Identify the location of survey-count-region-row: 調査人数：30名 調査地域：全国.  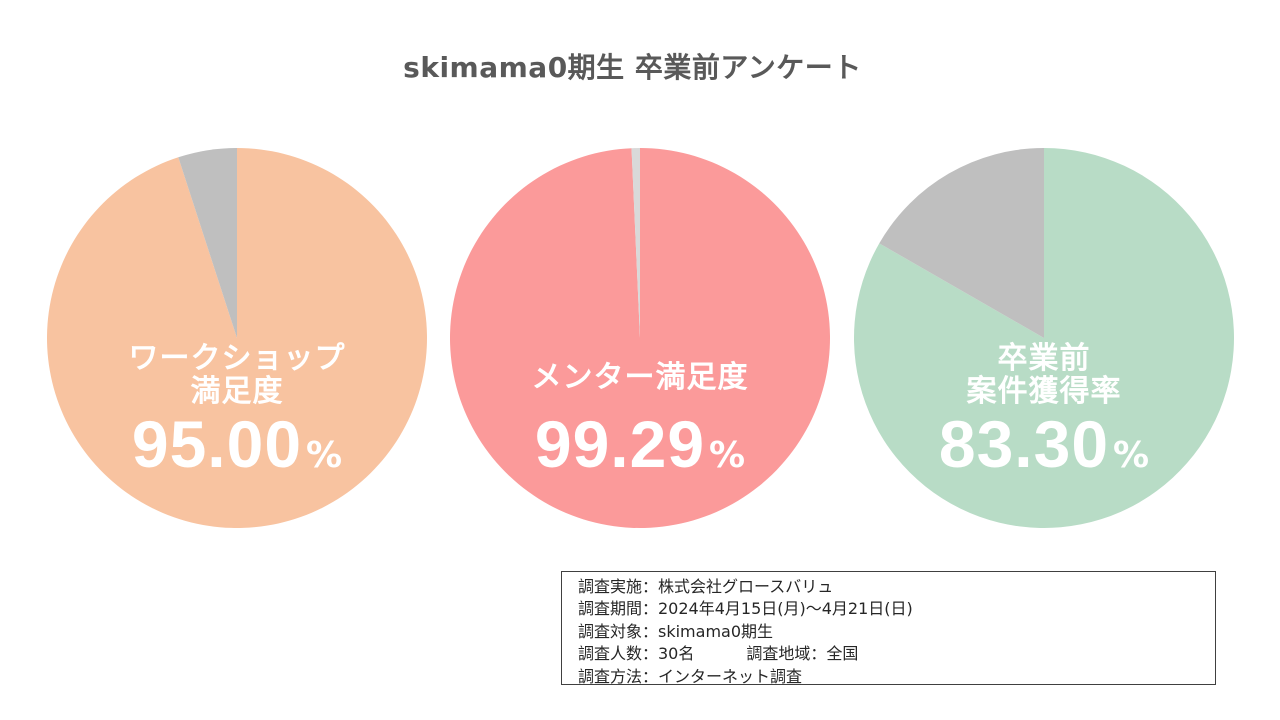
(892, 654).